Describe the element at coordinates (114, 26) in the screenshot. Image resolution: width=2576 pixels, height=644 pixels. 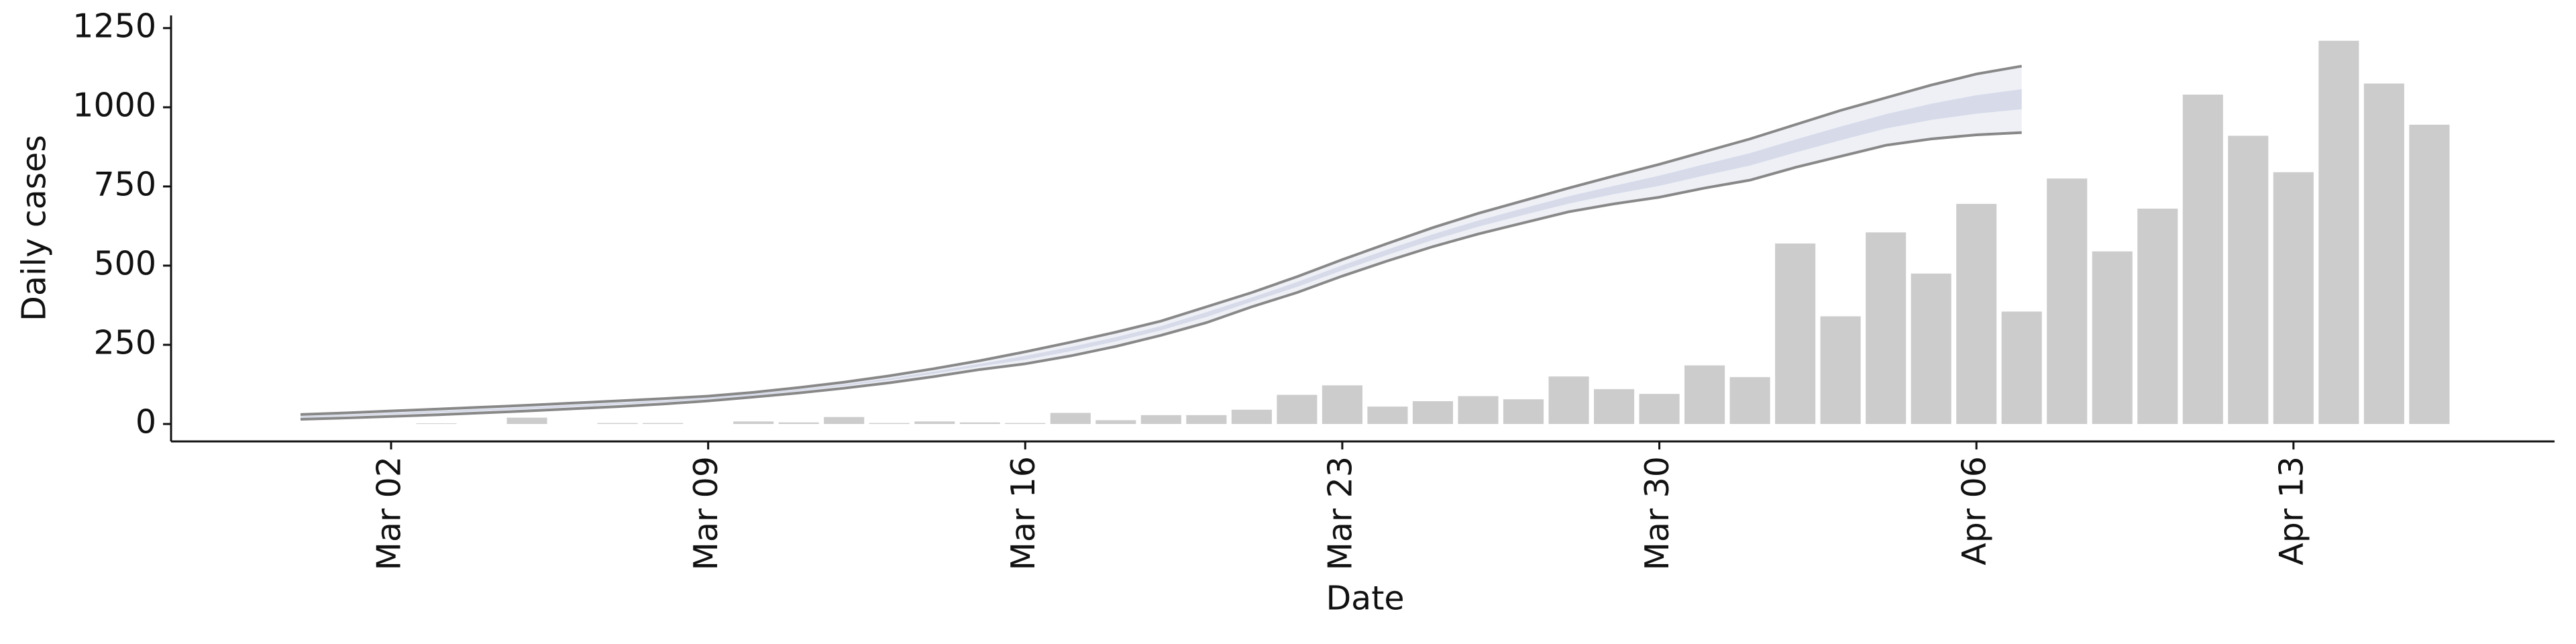
I see `y-tick-label: 1250` at that location.